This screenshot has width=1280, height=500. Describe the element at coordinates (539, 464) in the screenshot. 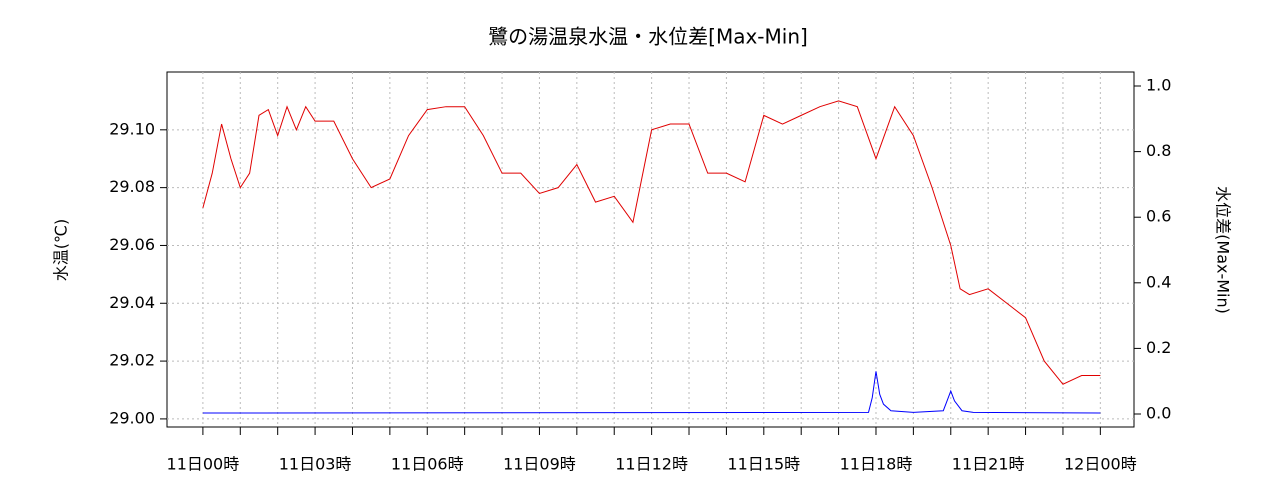

I see `x-tick-label: 11日09時` at that location.